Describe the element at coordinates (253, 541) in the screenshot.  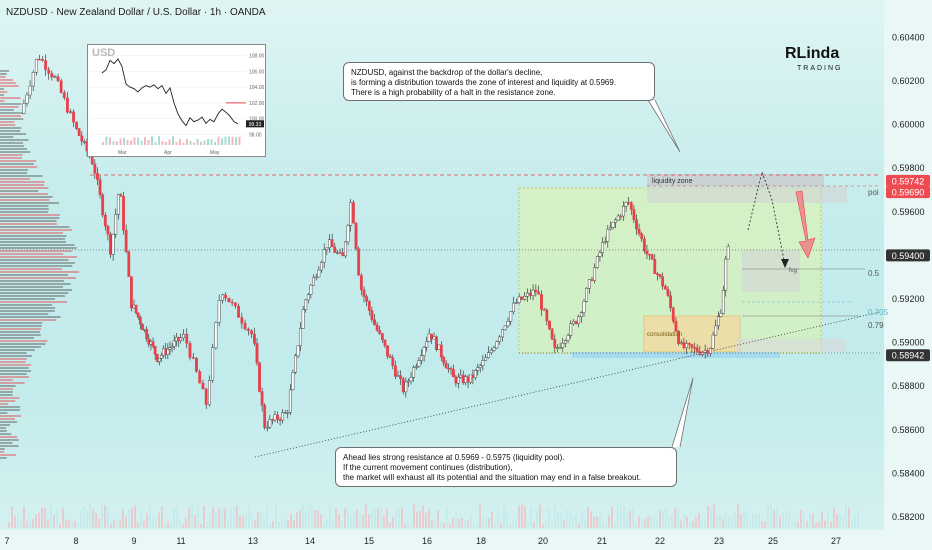
I see `x-tick-label: 13` at that location.